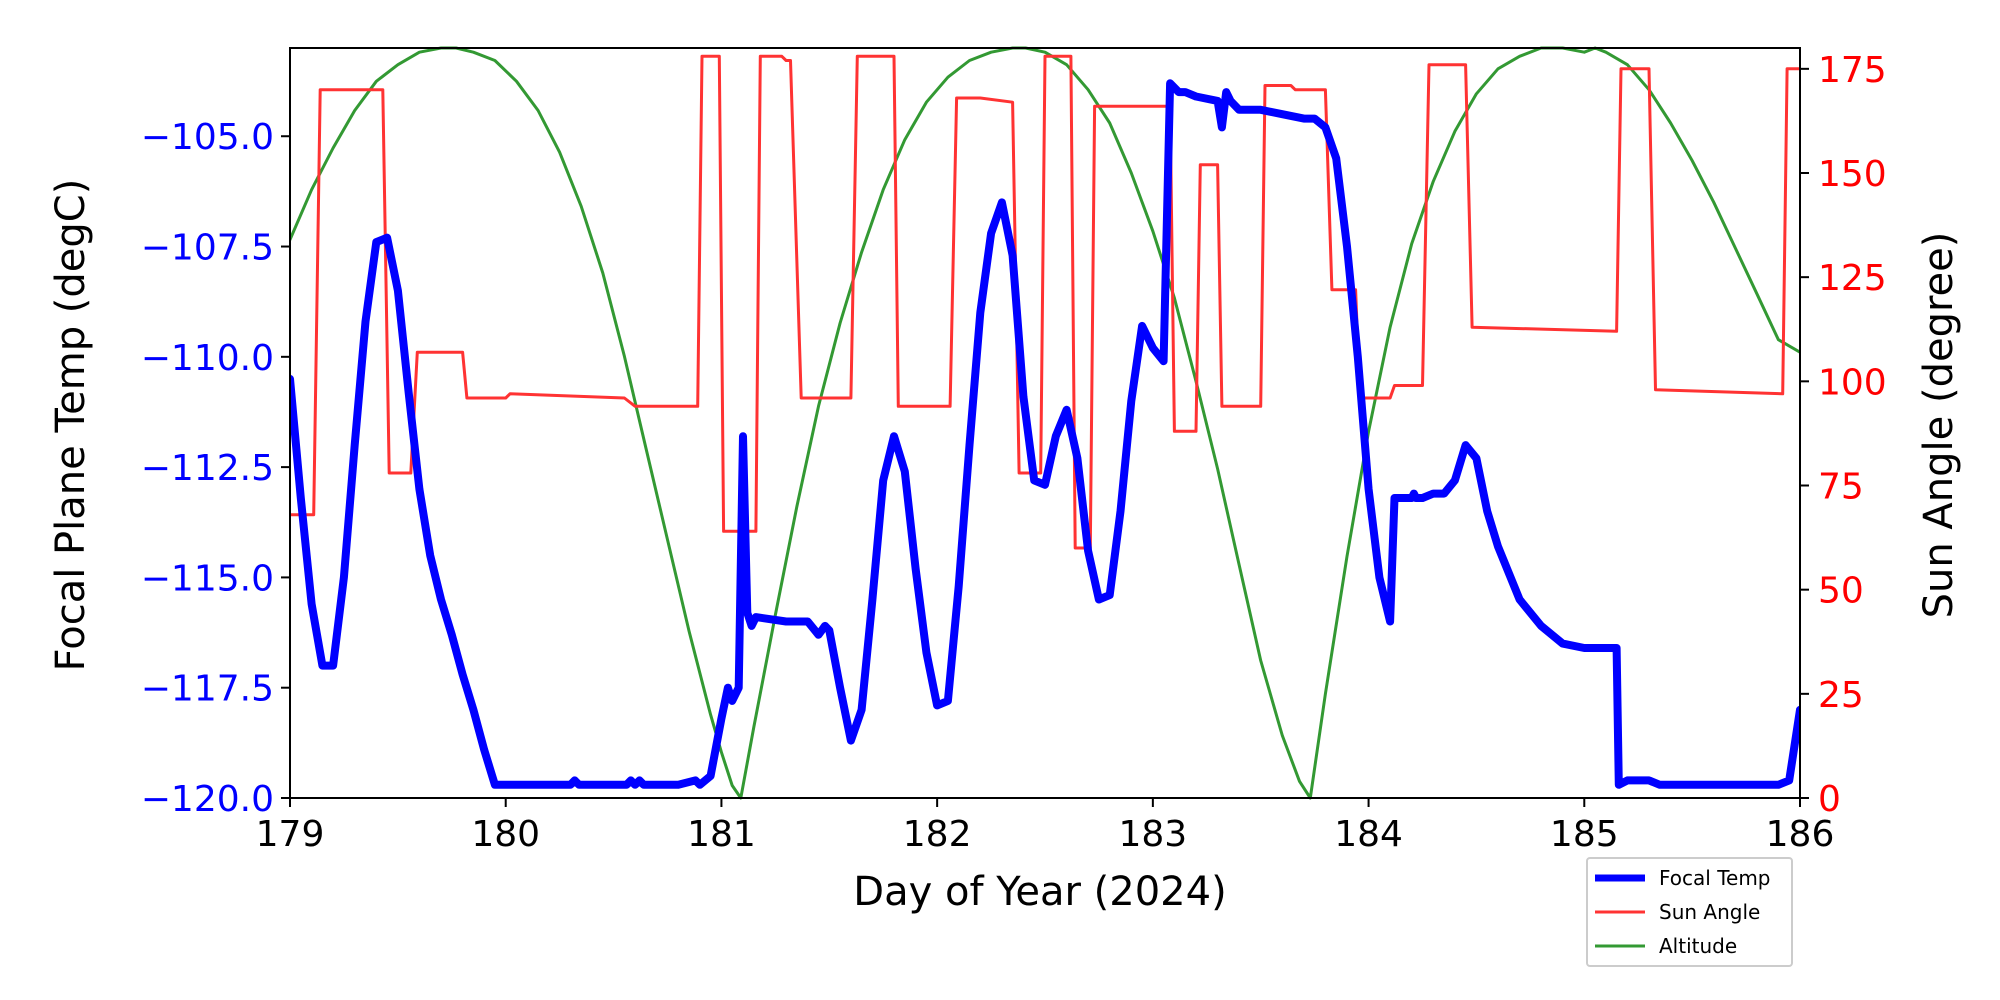 This screenshot has width=2000, height=1000. Describe the element at coordinates (721, 834) in the screenshot. I see `x-tick-label: 181` at that location.